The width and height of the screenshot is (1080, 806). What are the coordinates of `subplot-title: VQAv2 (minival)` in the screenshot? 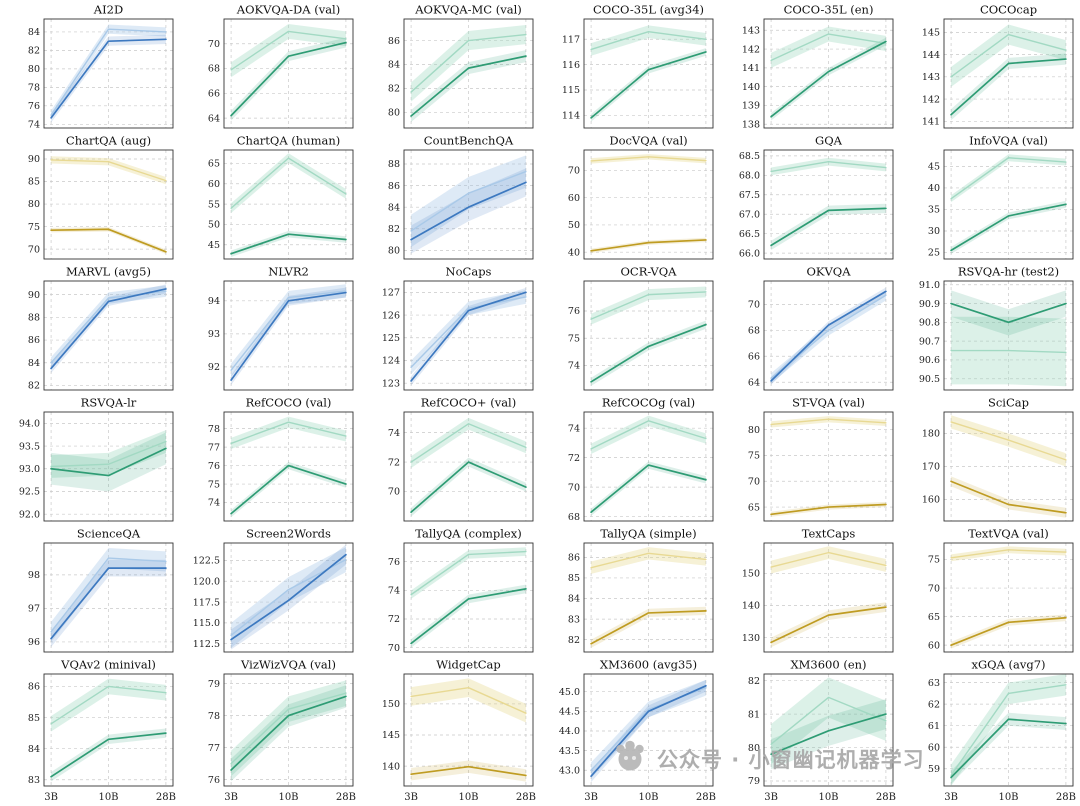 It's located at (108, 665).